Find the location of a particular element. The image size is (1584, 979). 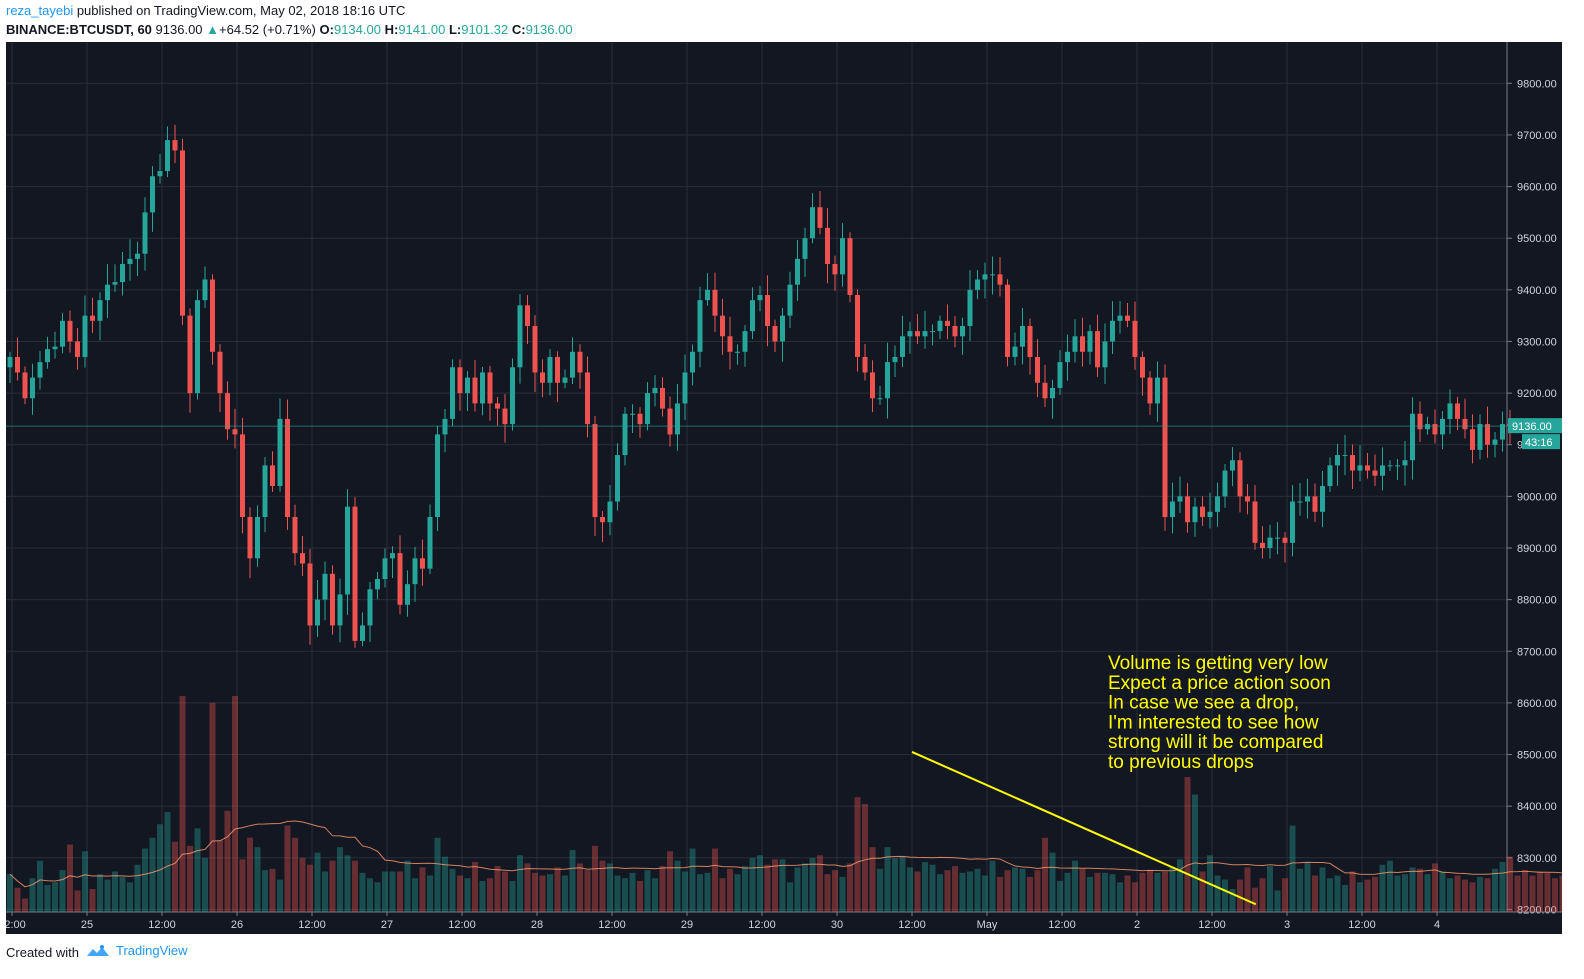

price-tick-label: 8900.00 is located at coordinates (1537, 549).